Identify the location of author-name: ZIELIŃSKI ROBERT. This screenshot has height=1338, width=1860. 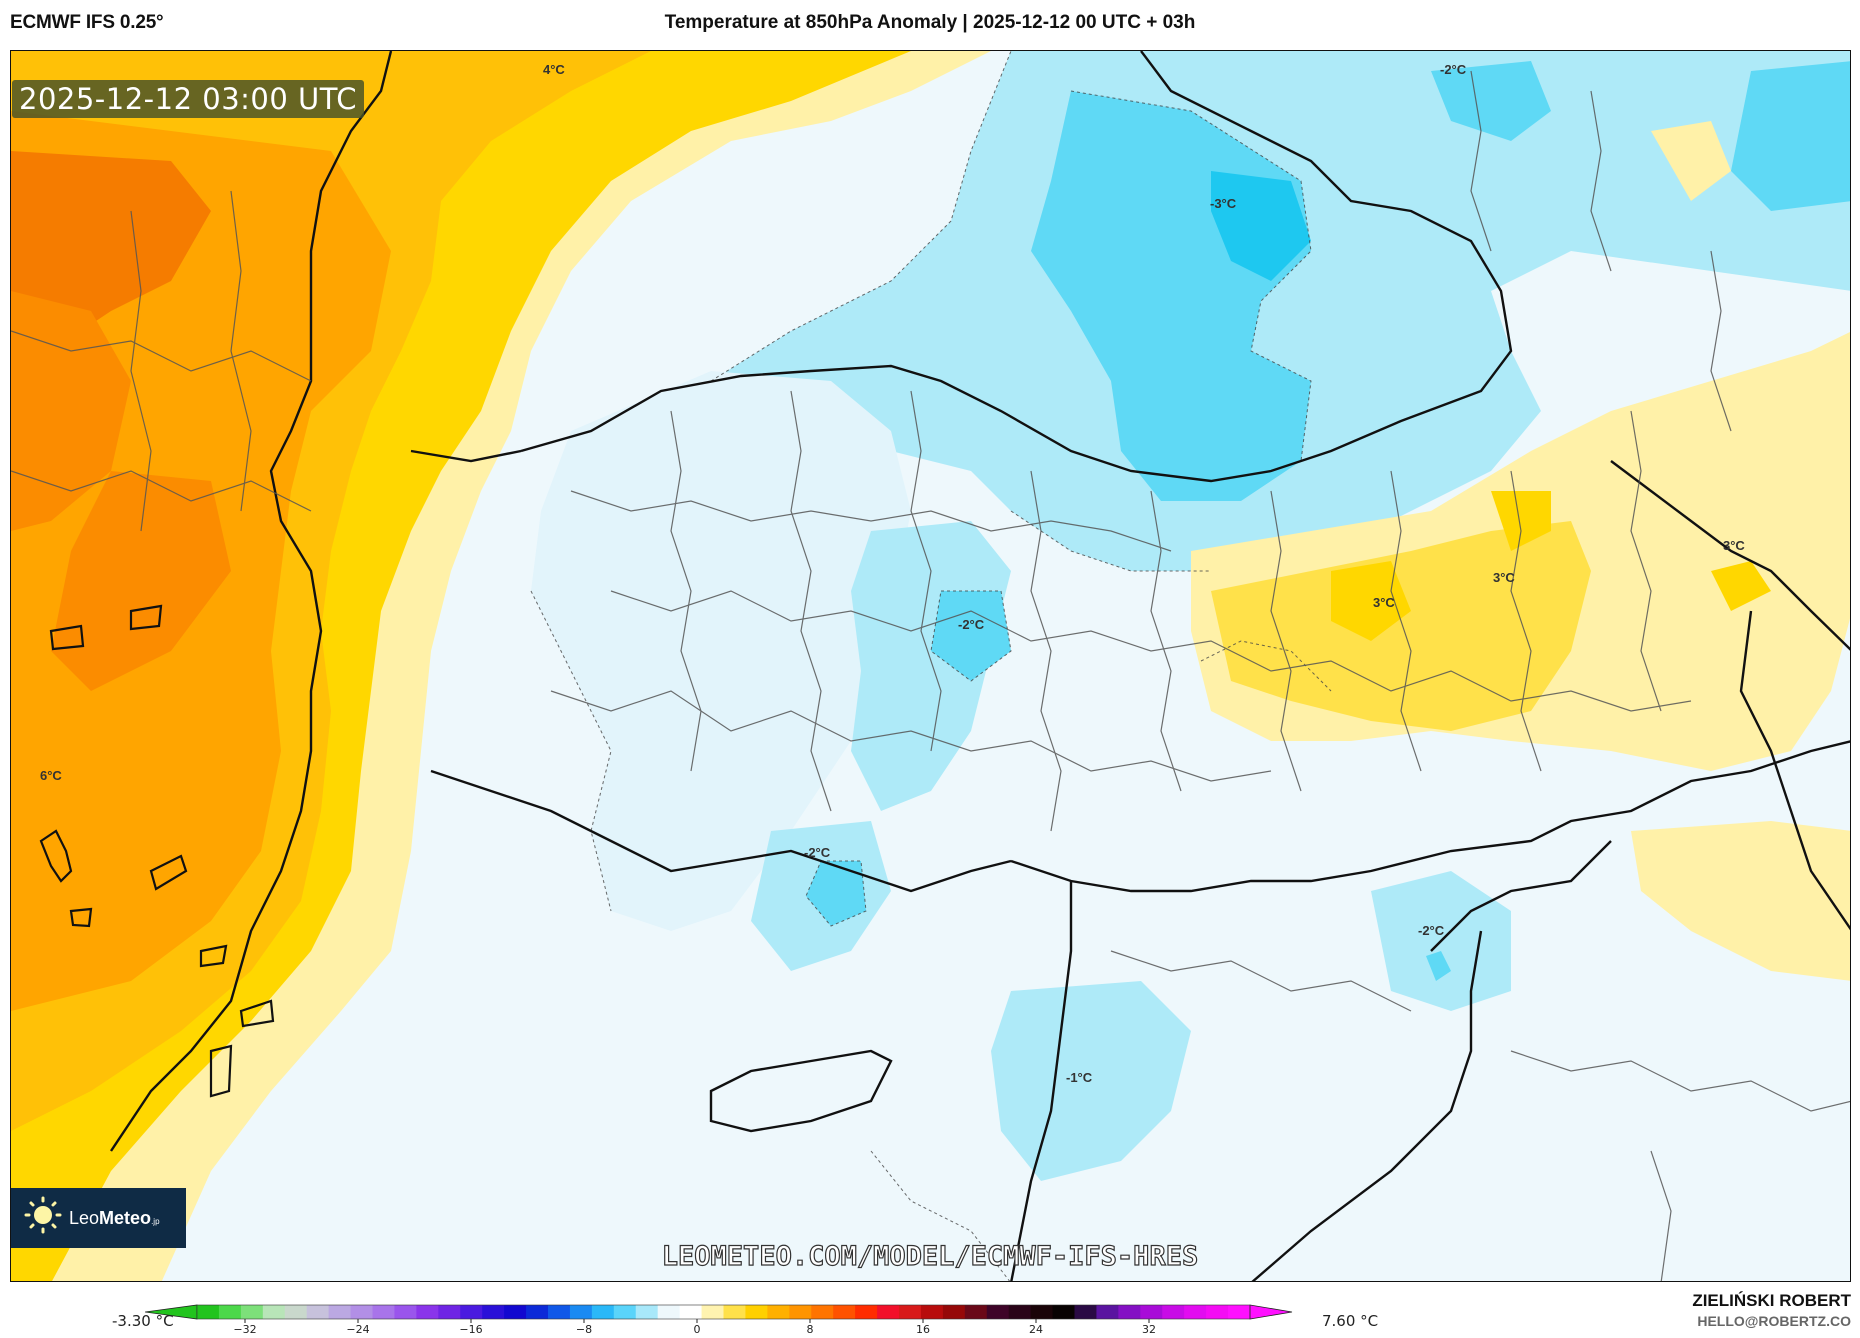
(1771, 1300).